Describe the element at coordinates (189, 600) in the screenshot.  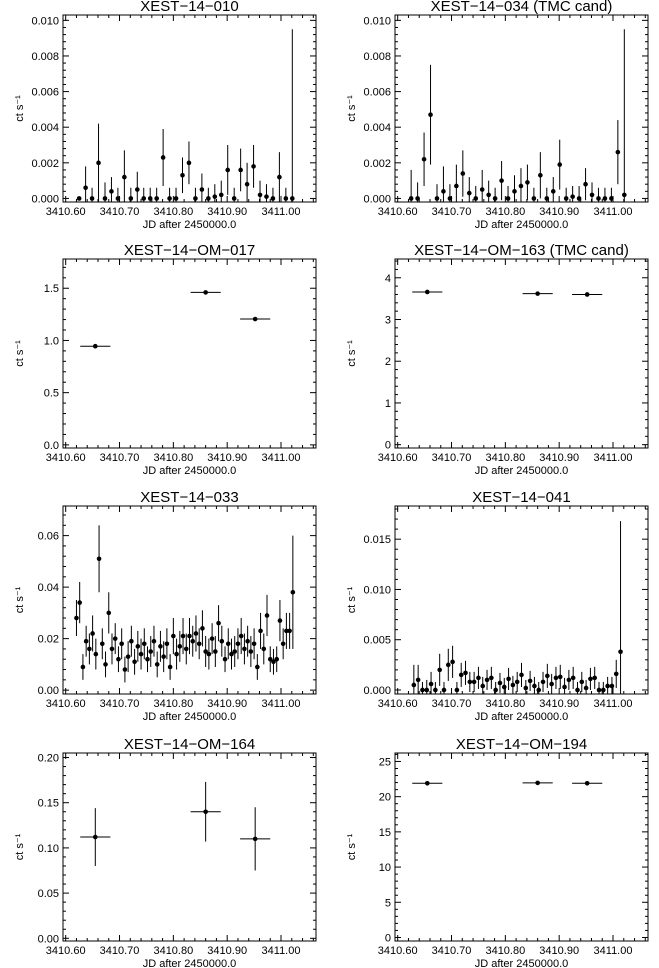
I see `plot-frame` at that location.